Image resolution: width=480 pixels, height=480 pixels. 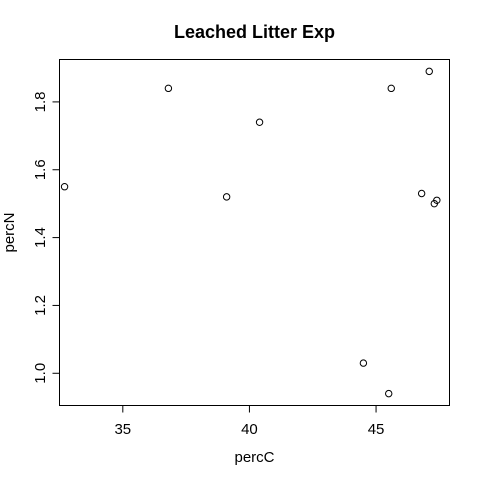 What do you see at coordinates (254, 32) in the screenshot?
I see `chart-title: Leached Litter Exp` at bounding box center [254, 32].